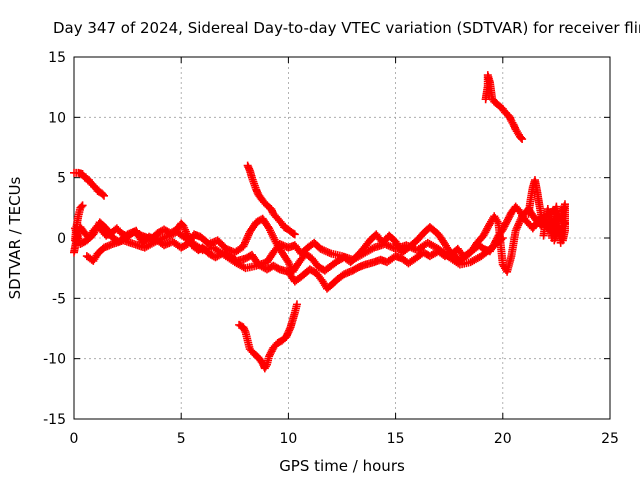  Describe the element at coordinates (503, 439) in the screenshot. I see `x-tick-label: 20` at that location.